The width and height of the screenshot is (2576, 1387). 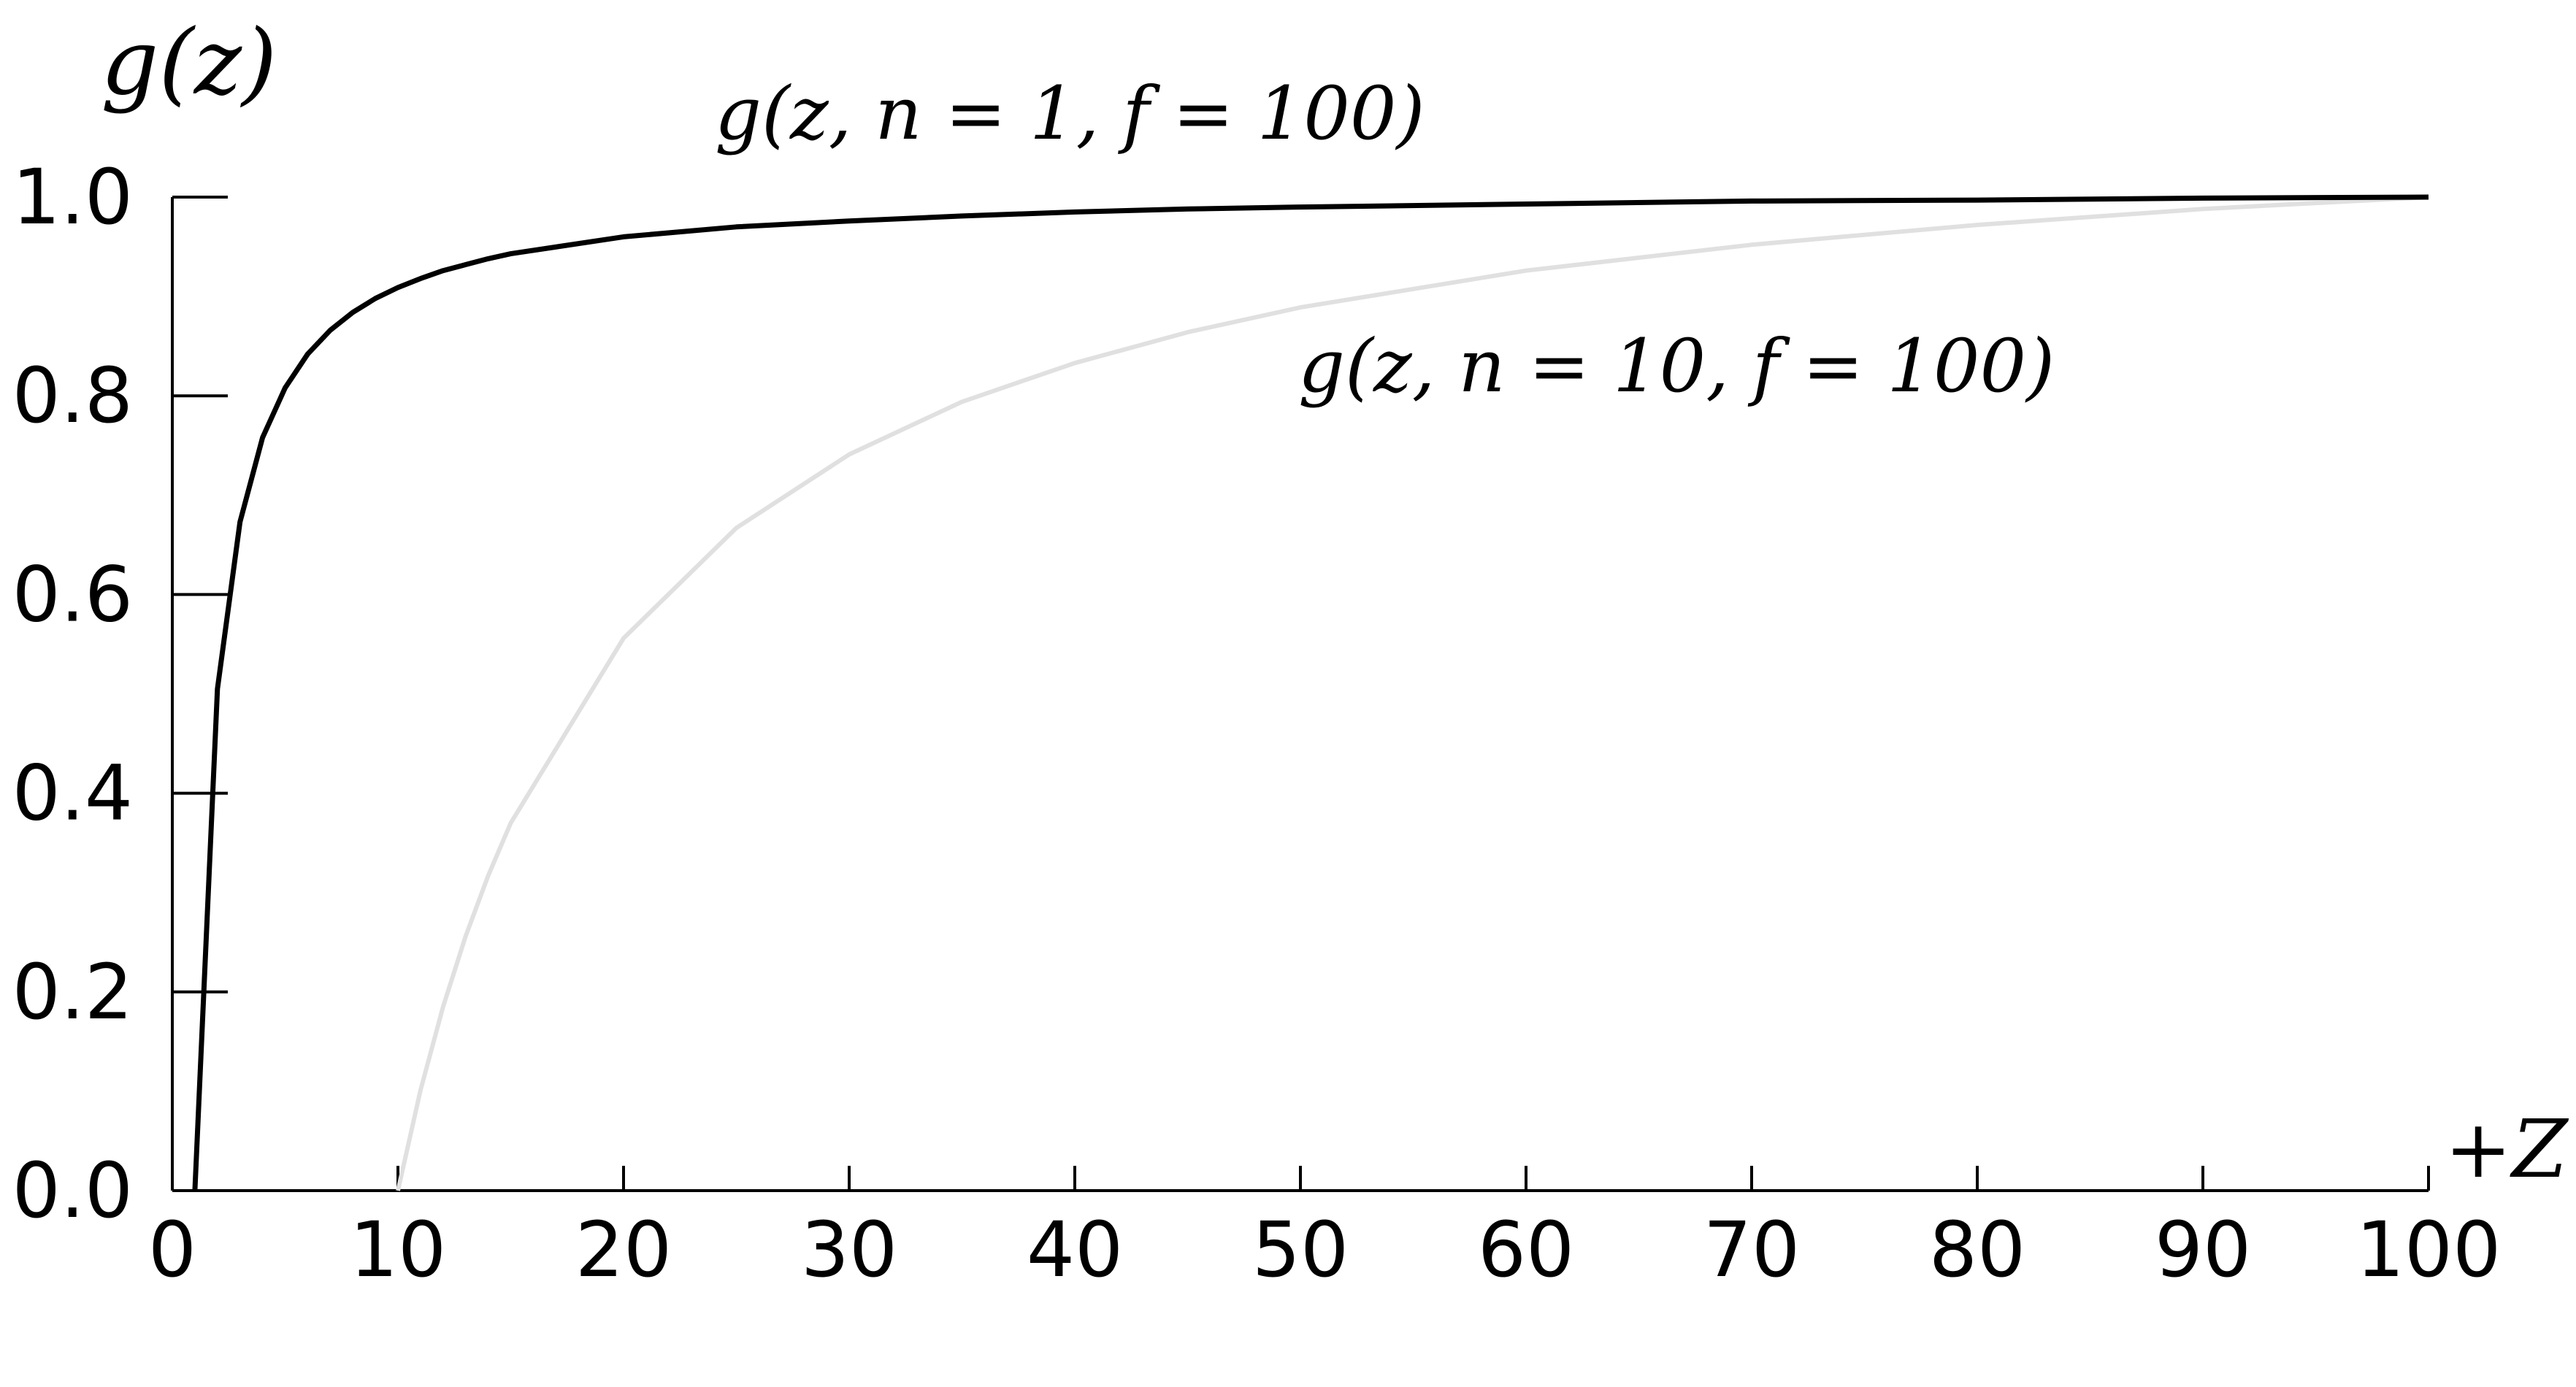 I want to click on x-tick-label: 50, so click(x=1300, y=1249).